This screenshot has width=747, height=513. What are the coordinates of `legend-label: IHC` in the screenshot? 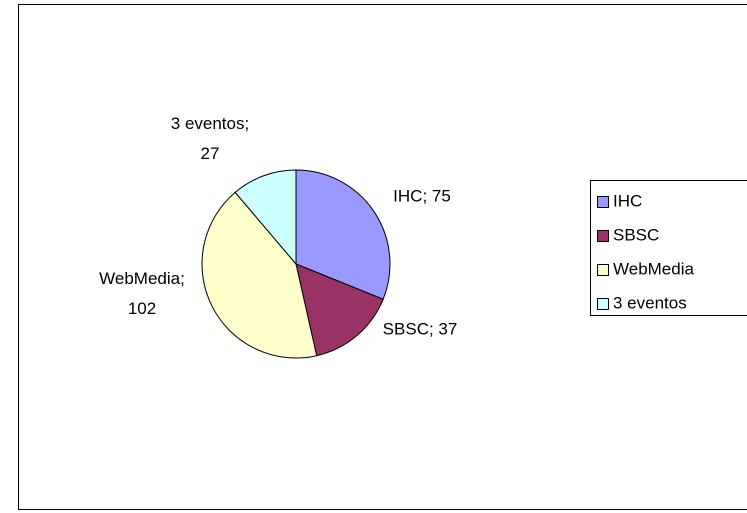 It's located at (627, 200).